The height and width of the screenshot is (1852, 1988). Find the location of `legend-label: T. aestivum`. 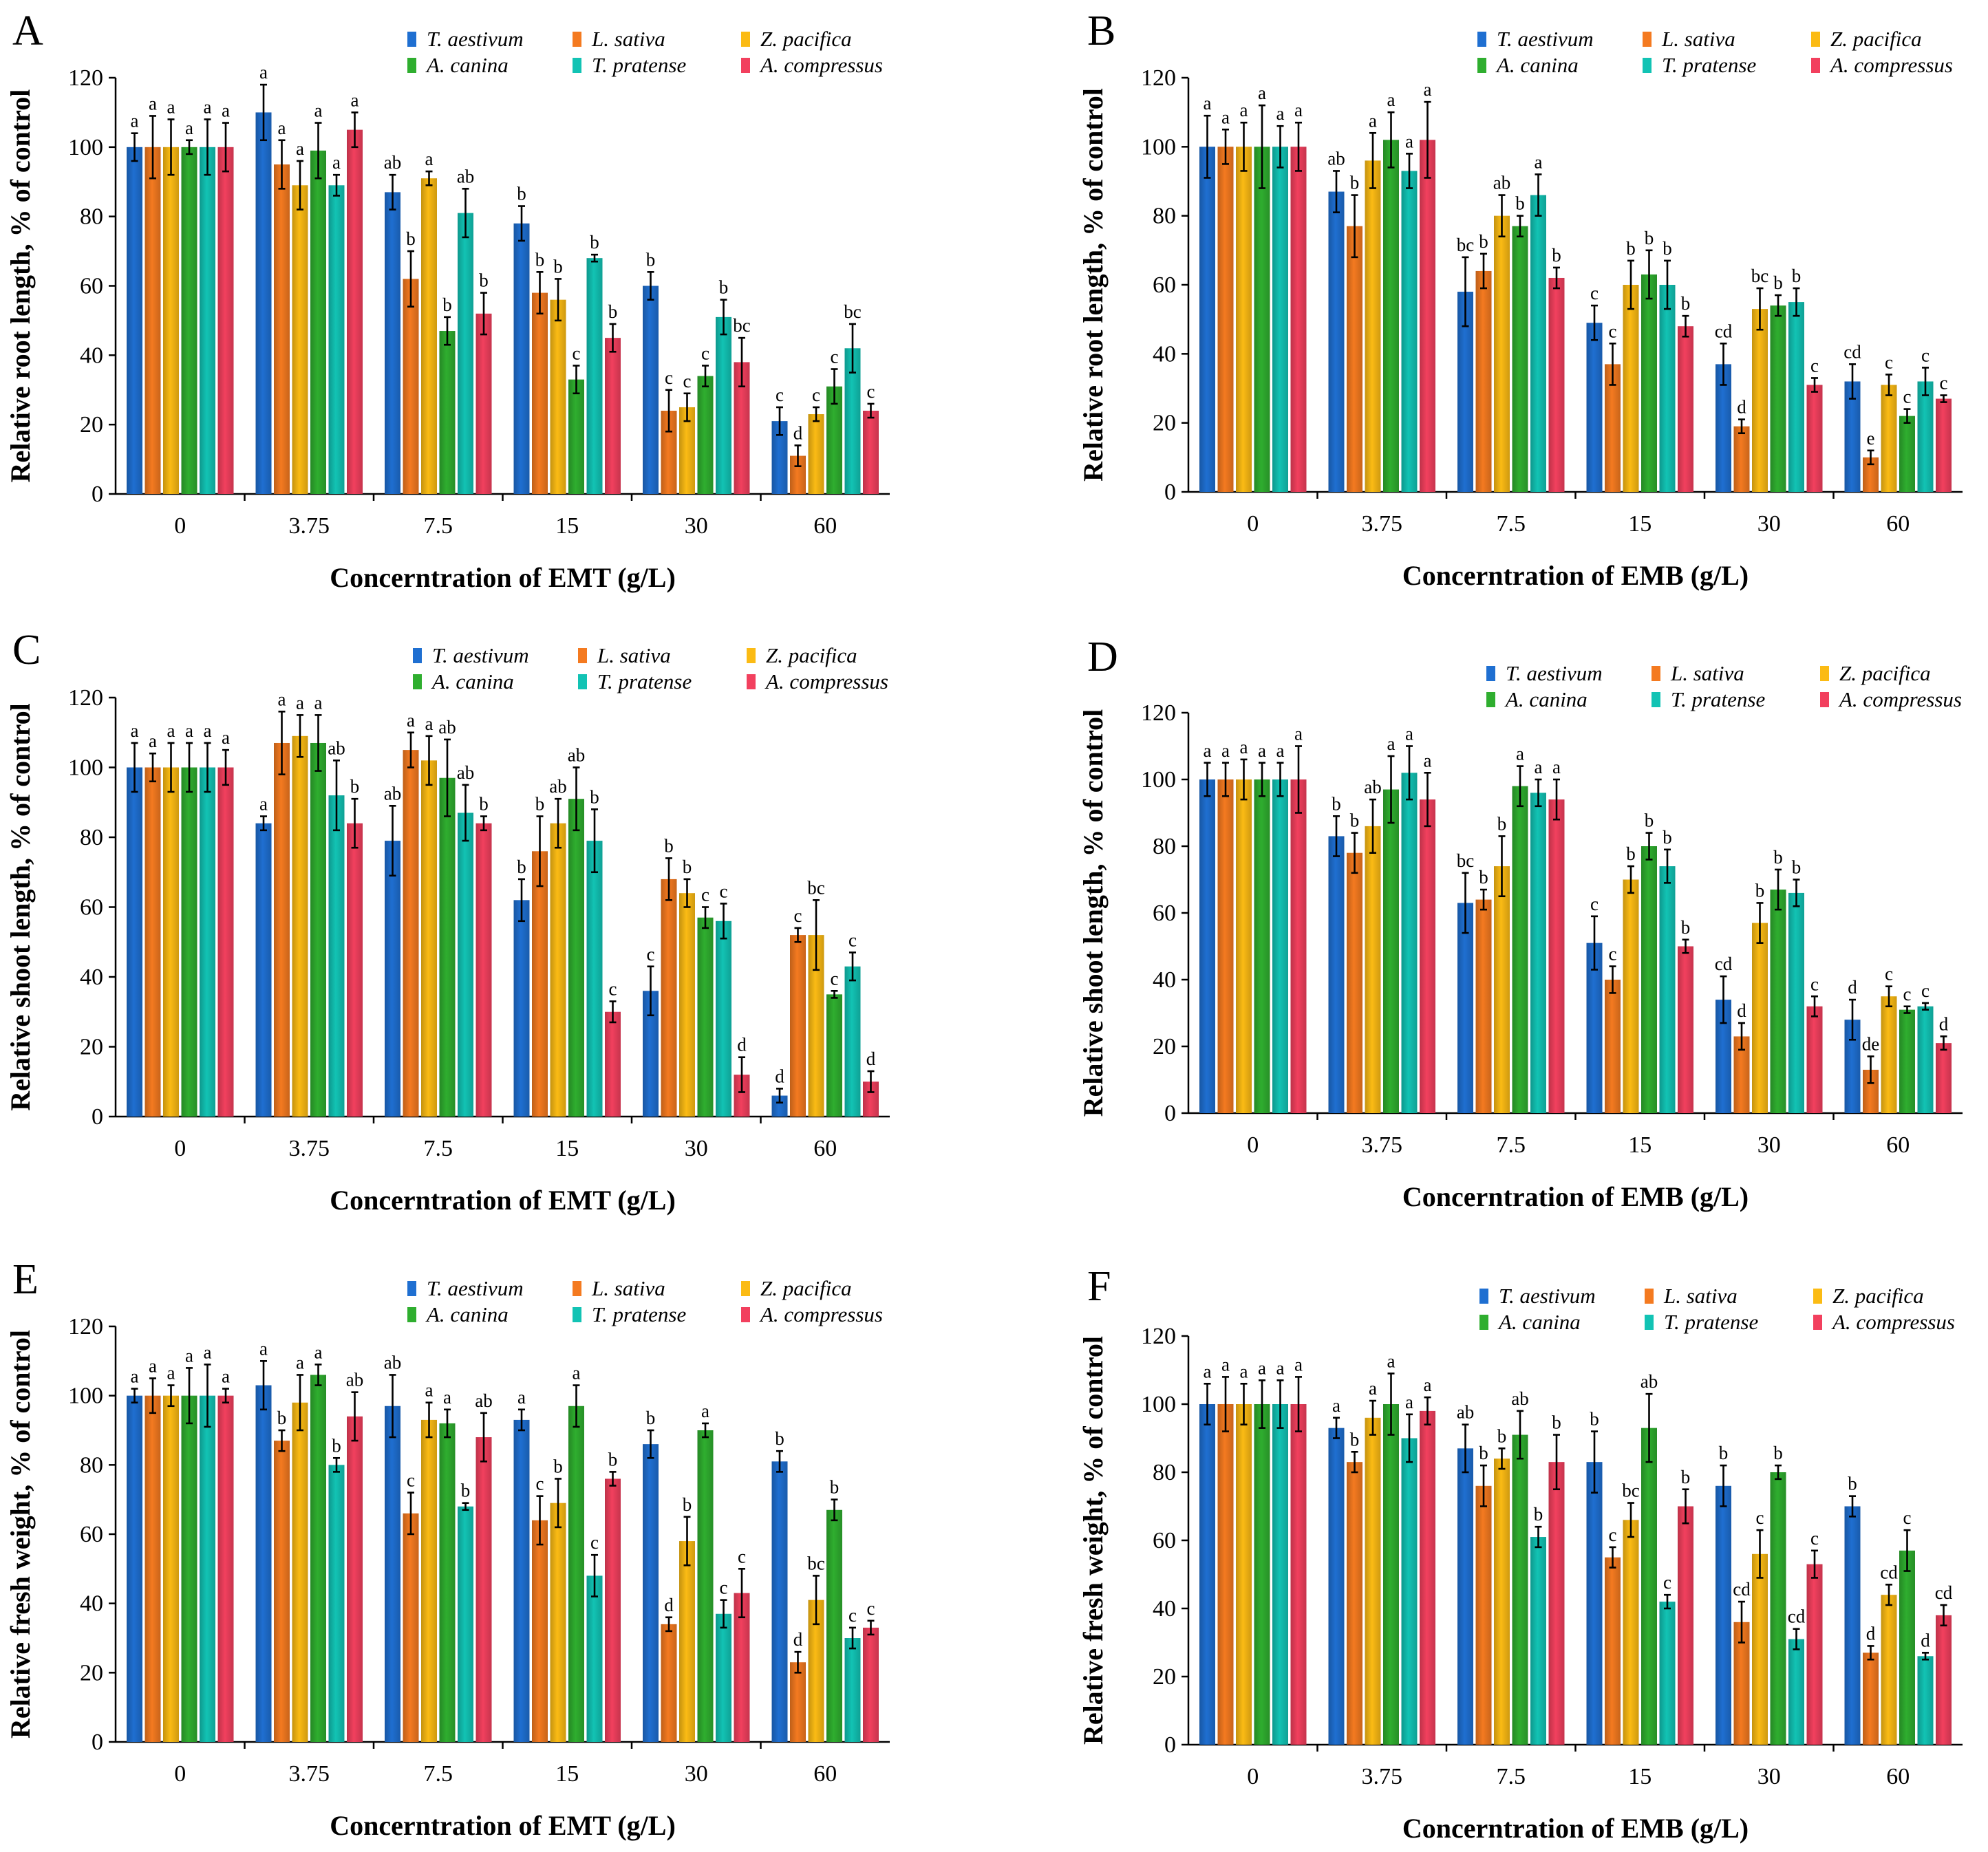

legend-label: T. aestivum is located at coordinates (1547, 1296).